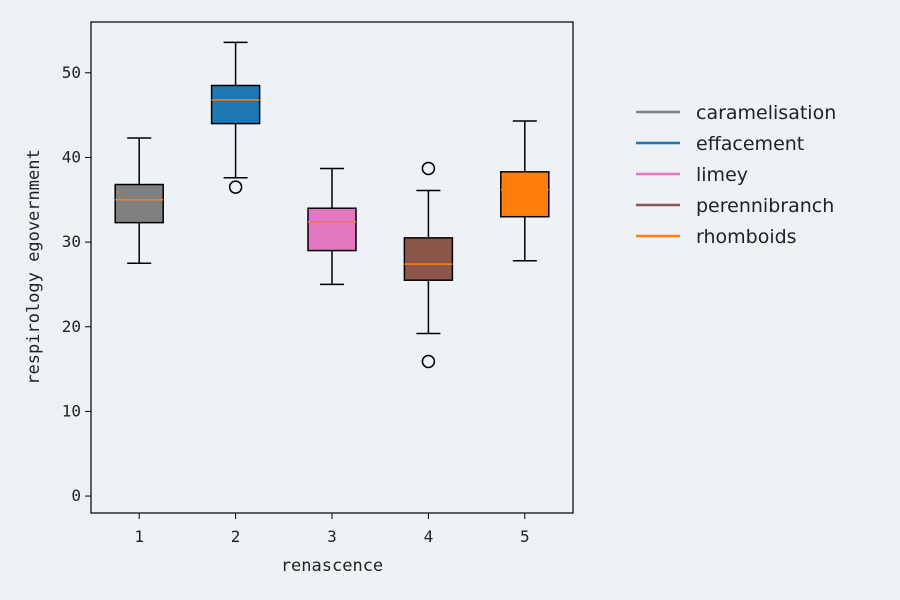 Image resolution: width=900 pixels, height=600 pixels. Describe the element at coordinates (76, 284) in the screenshot. I see `y-axis: 0 10 20 30 40 50` at that location.